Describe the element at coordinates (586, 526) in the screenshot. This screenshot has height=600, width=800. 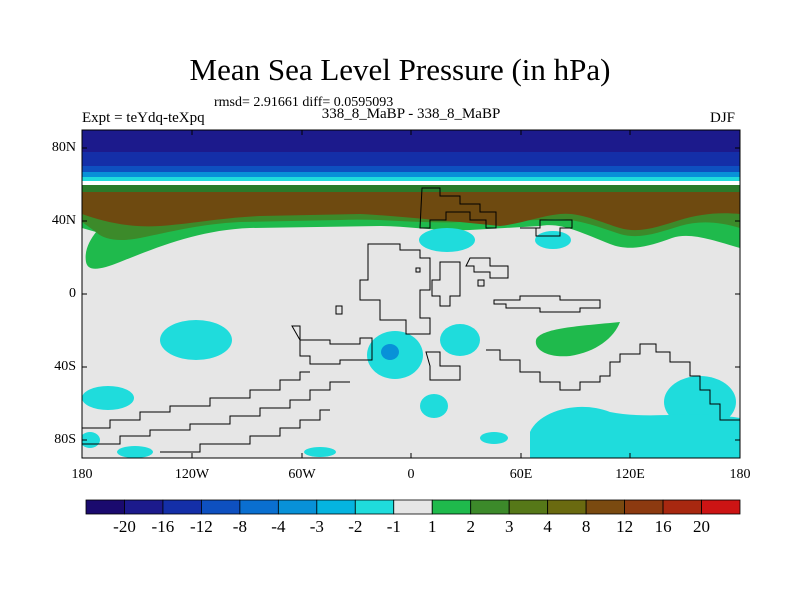
I see `colorbar-label: 8` at that location.